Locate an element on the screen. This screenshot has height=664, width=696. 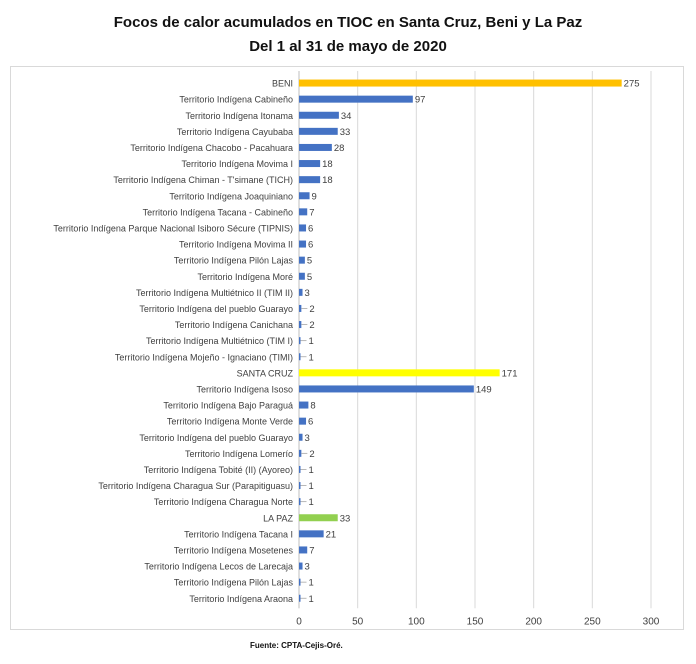
data-label: 28 is located at coordinates (339, 148).